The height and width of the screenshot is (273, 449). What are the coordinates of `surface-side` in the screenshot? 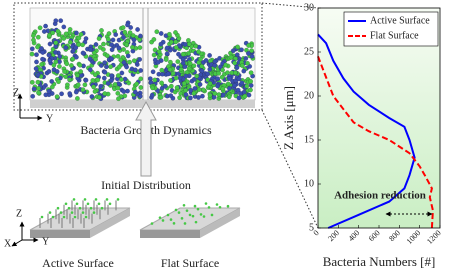 It's located at (220, 223).